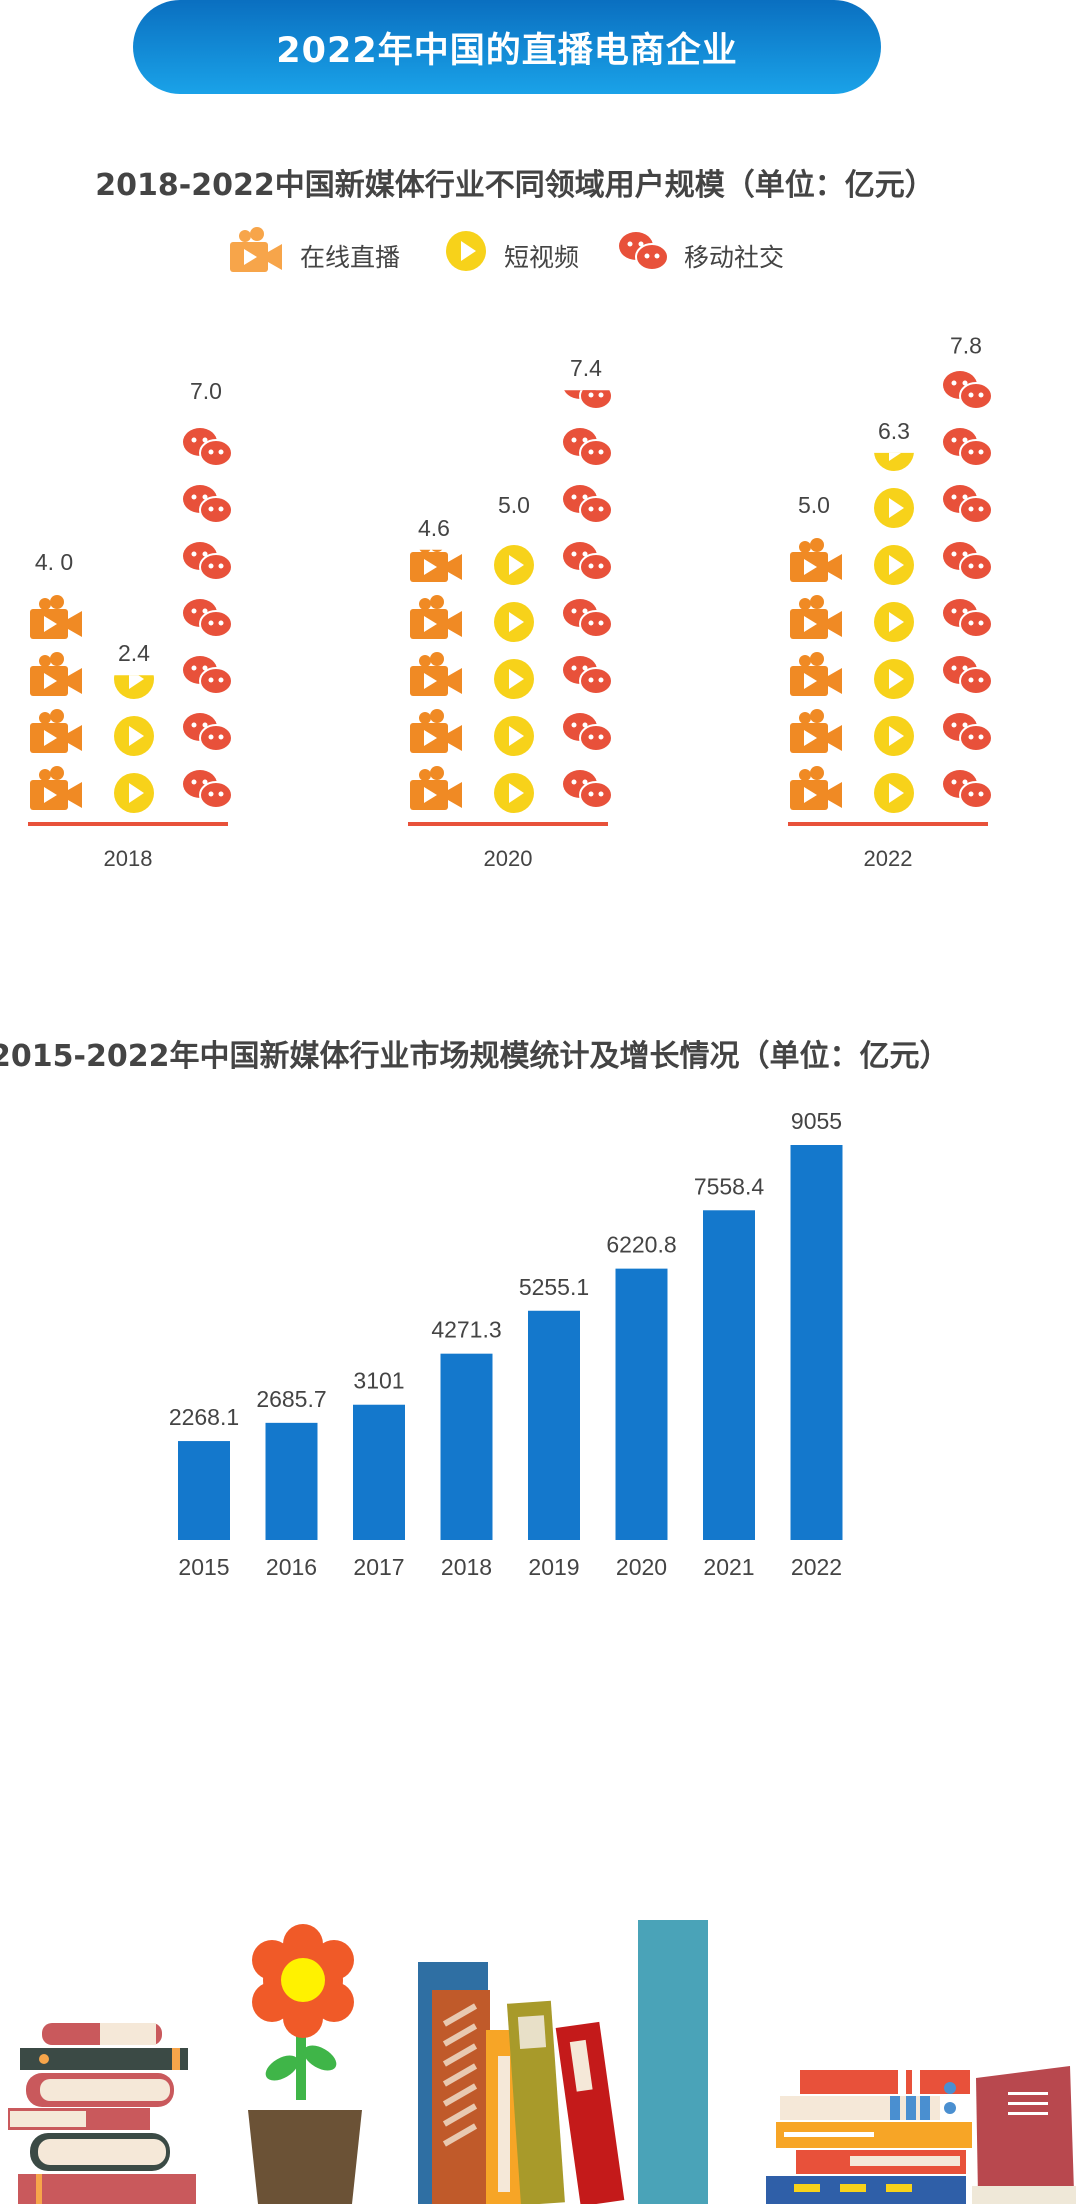 This screenshot has width=1080, height=2204. I want to click on flower-pot-icon, so click(305, 2064).